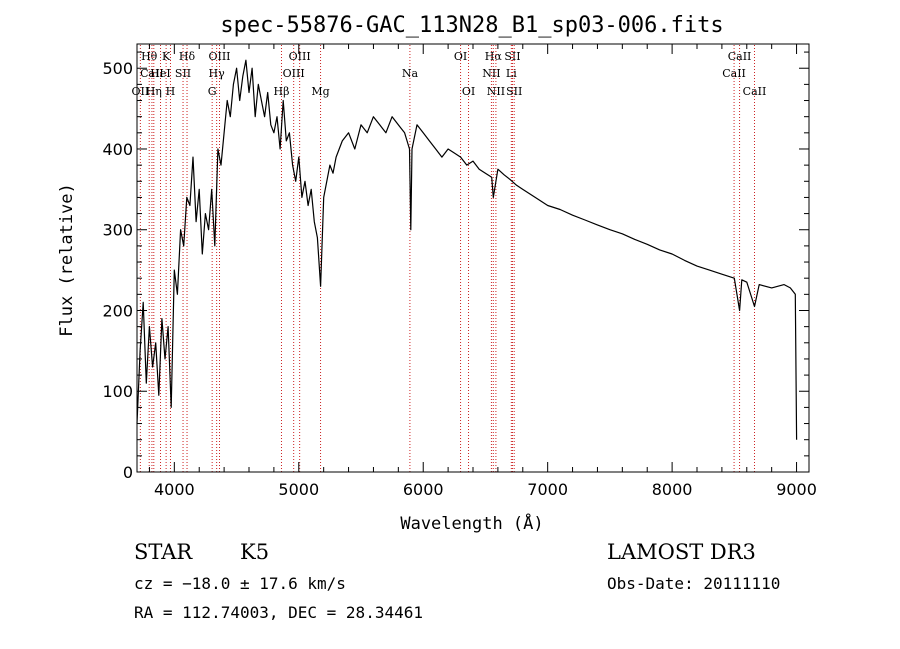 This screenshot has height=649, width=900. Describe the element at coordinates (410, 73) in the screenshot. I see `spectral-line-label: Na` at that location.